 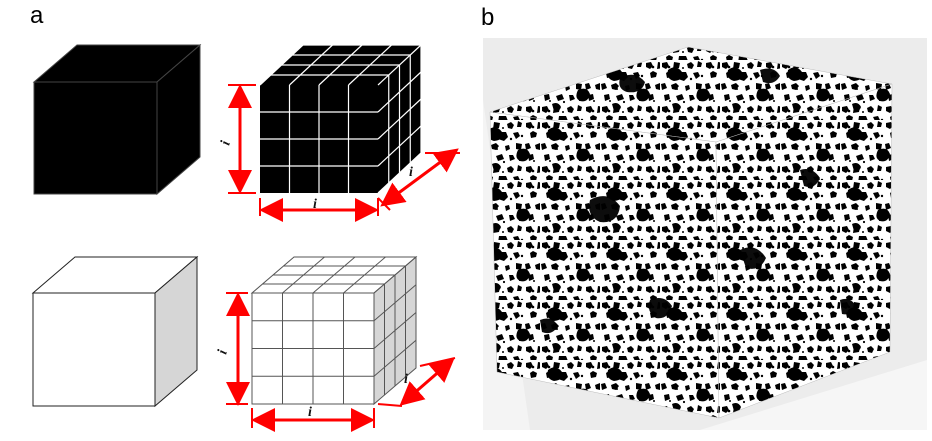 I want to click on white-voxel-cube, so click(x=334, y=330).